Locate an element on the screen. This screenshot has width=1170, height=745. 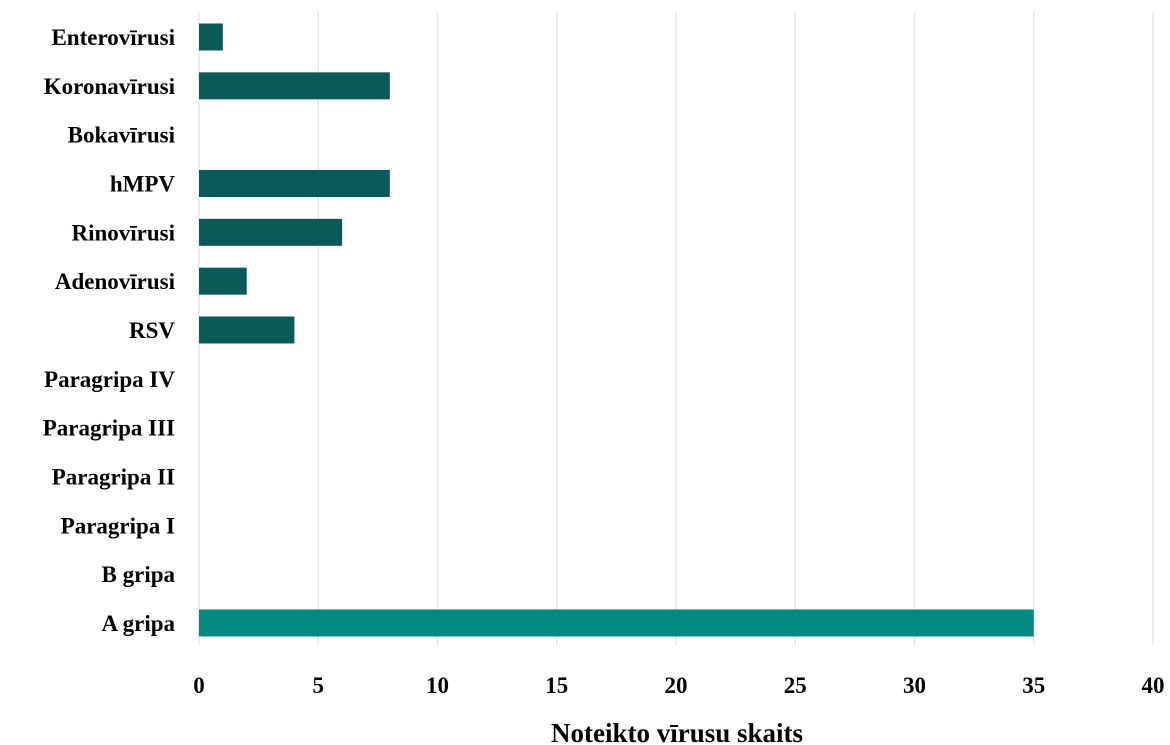
category-label: Adenovīrusi is located at coordinates (115, 281).